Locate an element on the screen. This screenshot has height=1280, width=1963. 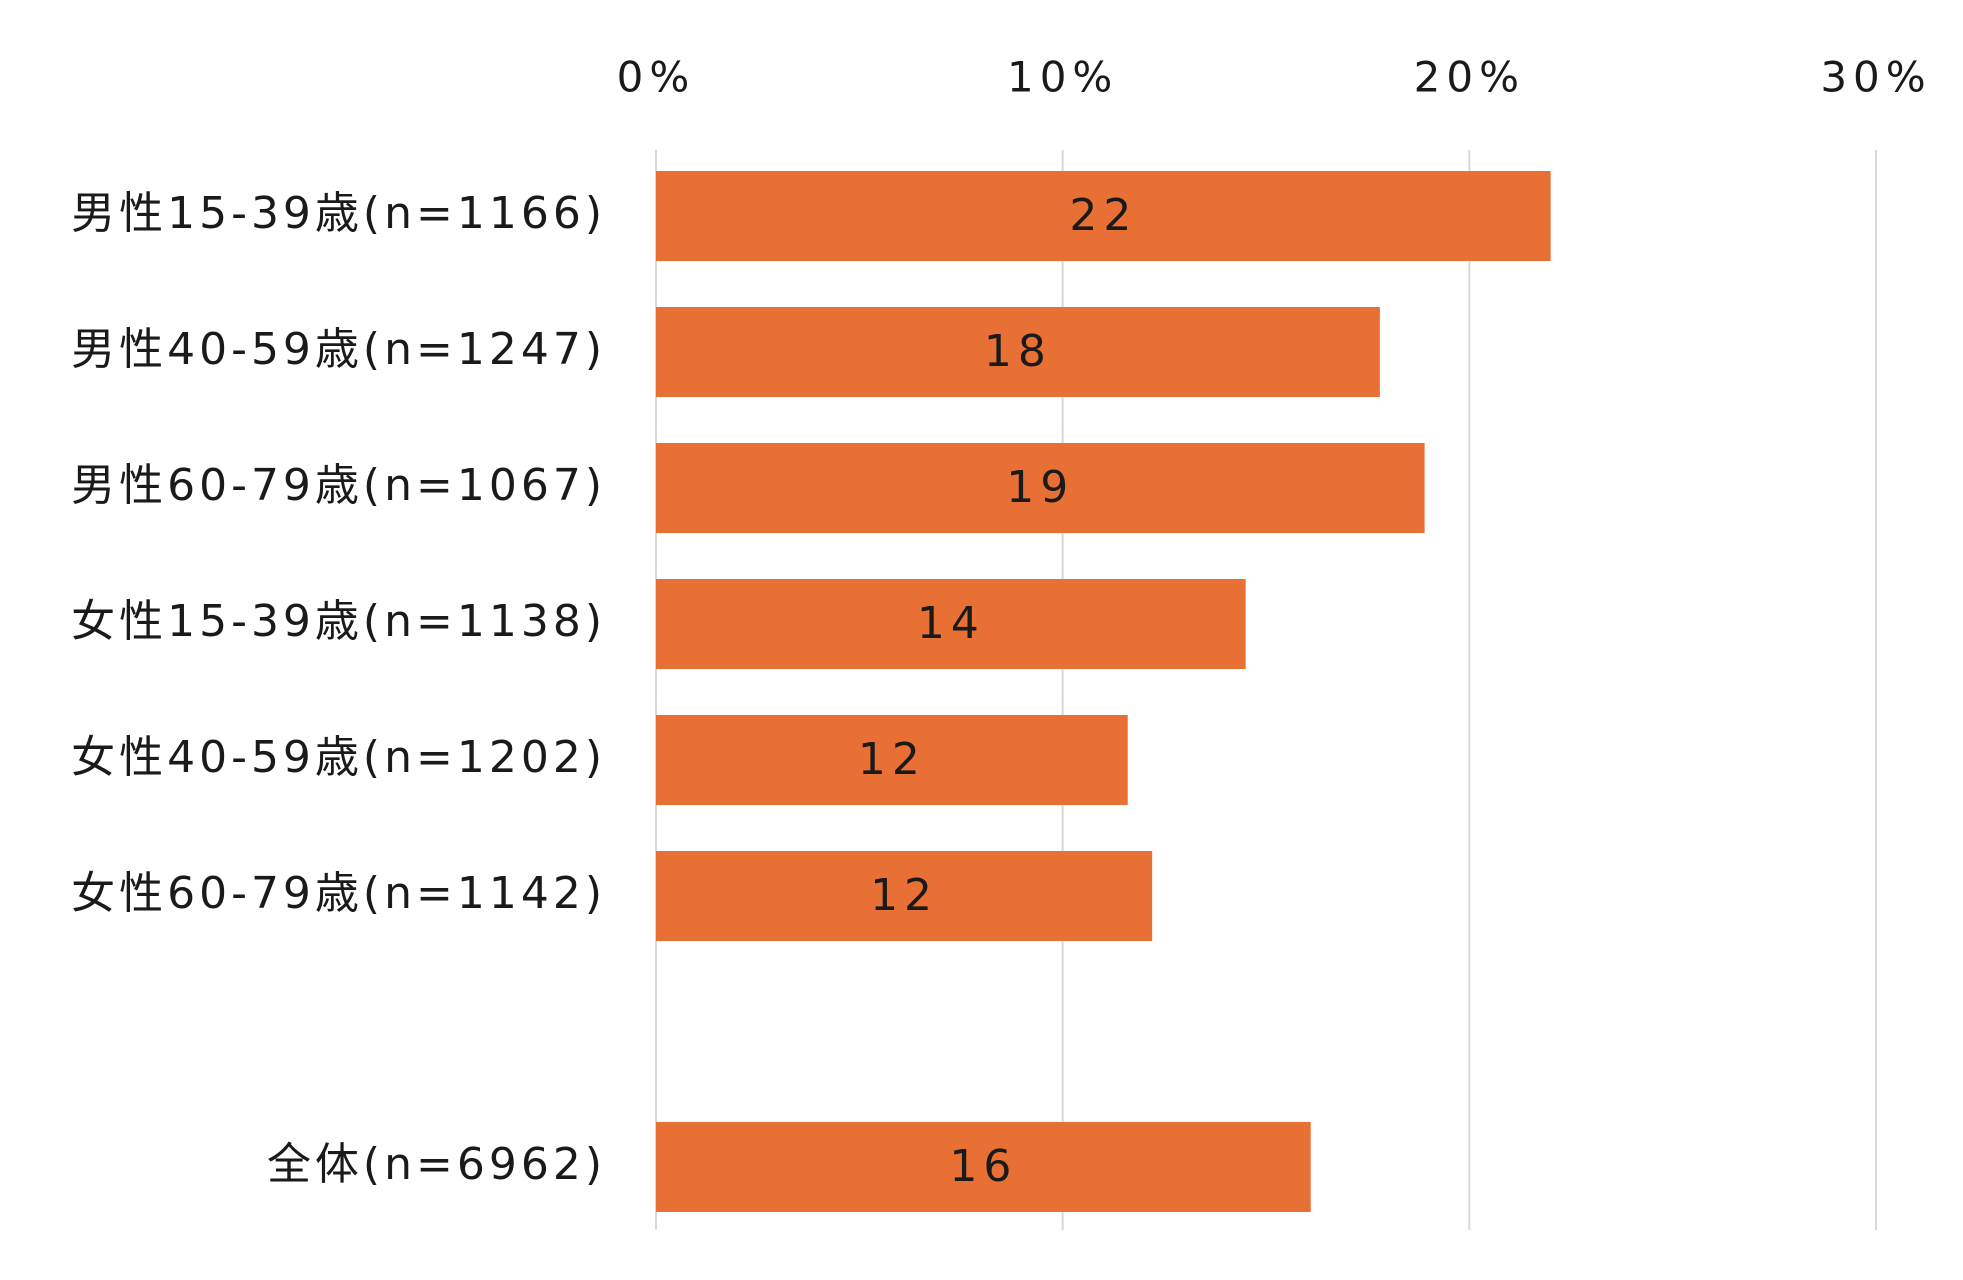
category-label: 男性15-39歳(n=1166) is located at coordinates (338, 213).